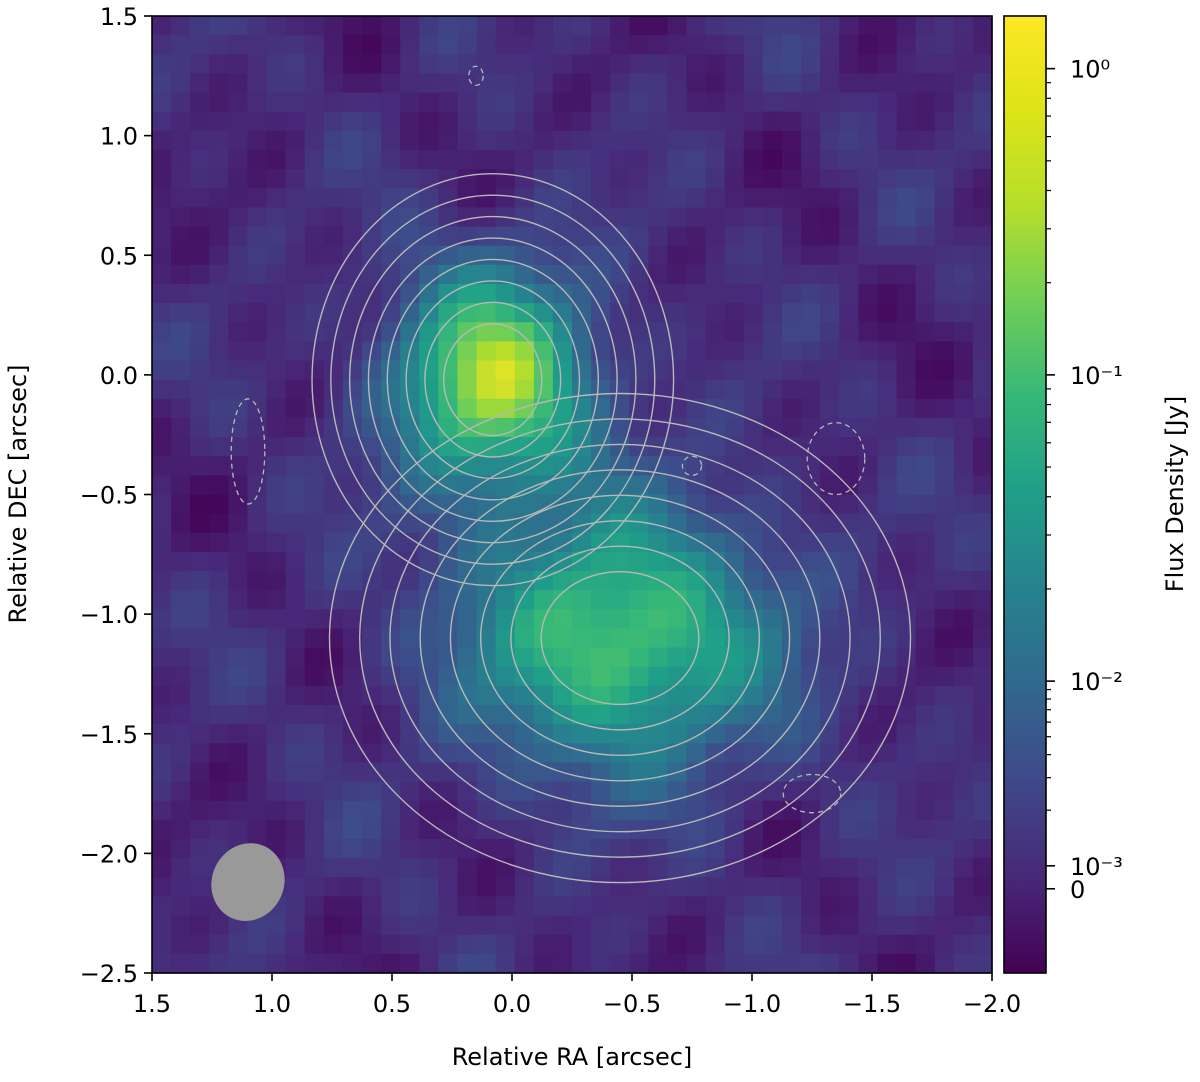 This screenshot has height=1082, width=1200. What do you see at coordinates (493, 380) in the screenshot?
I see `contour-line` at bounding box center [493, 380].